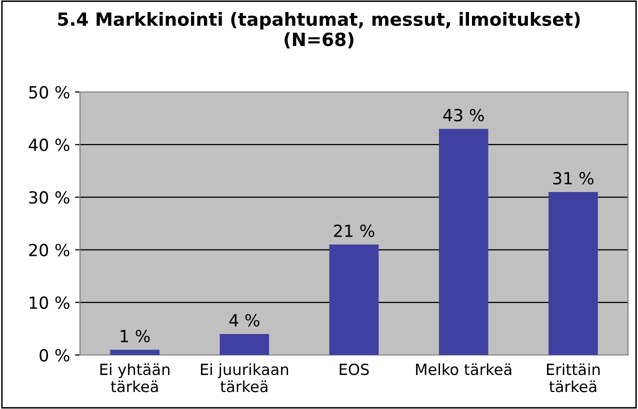 Image resolution: width=638 pixels, height=409 pixels. I want to click on y-tick-label: 10 %, so click(50, 302).